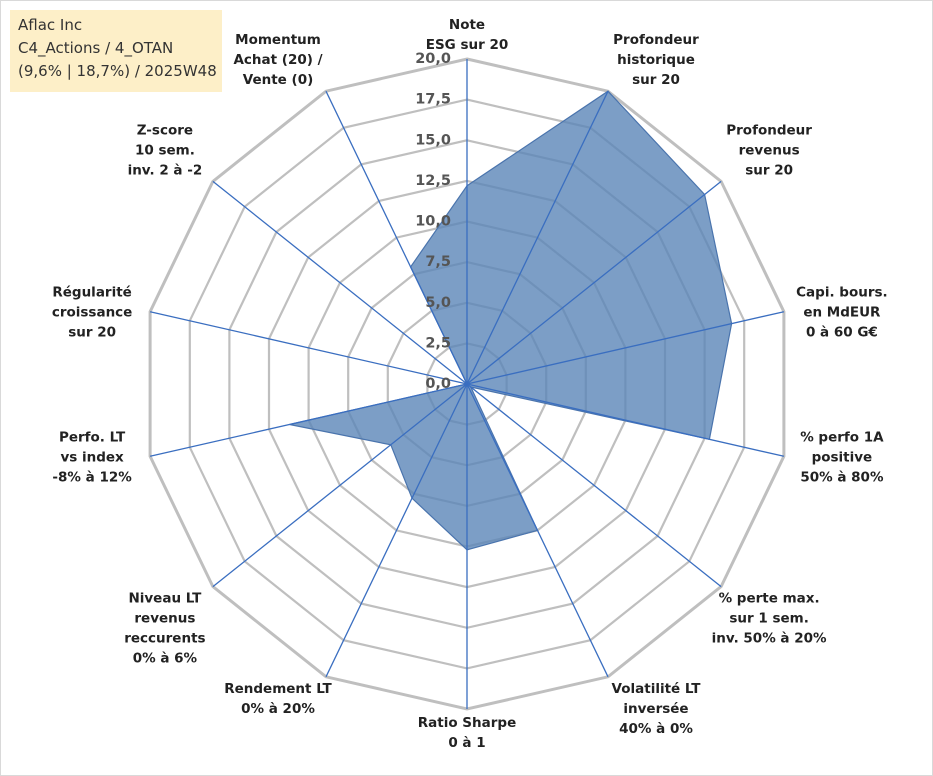  Describe the element at coordinates (657, 689) in the screenshot. I see `axis-label-line: Volatilité LT` at that location.